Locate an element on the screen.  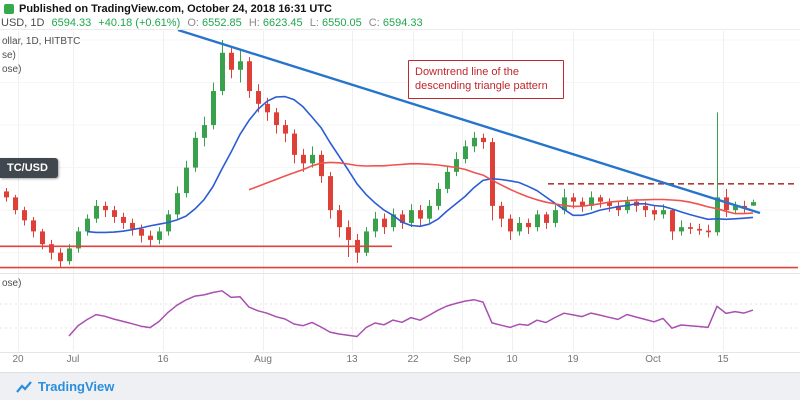
open-label: O: is located at coordinates (193, 23).